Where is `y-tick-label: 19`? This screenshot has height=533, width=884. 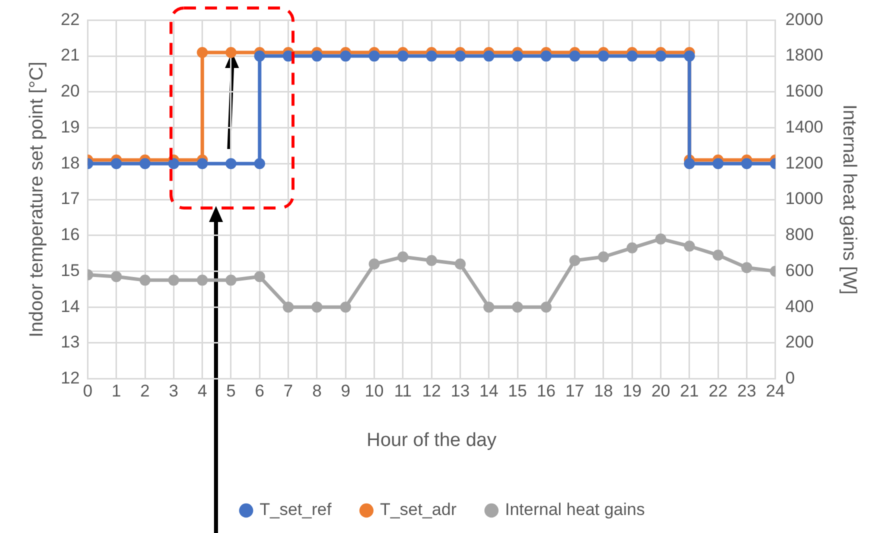 y-tick-label: 19 is located at coordinates (70, 126).